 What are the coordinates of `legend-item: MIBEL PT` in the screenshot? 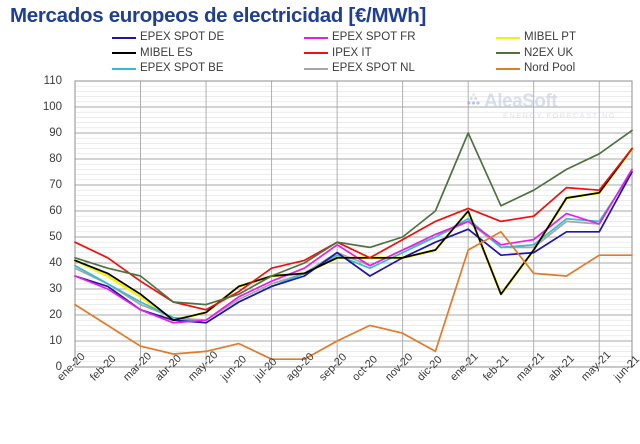 It's located at (556, 38).